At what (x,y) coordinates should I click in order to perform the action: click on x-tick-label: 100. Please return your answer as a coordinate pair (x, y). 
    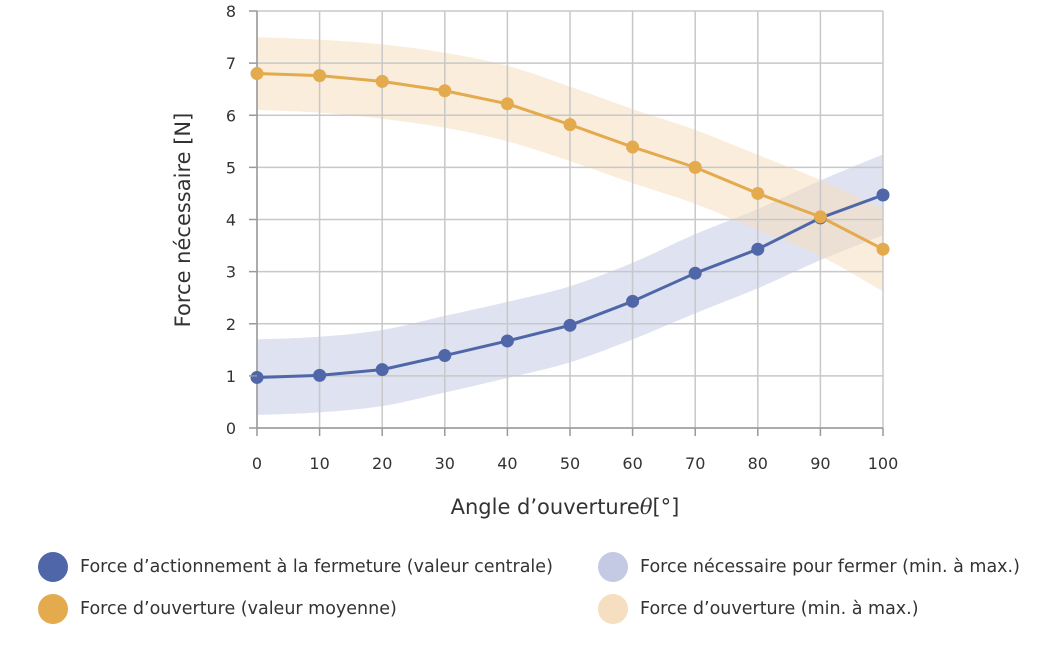
    Looking at the image, I should click on (883, 463).